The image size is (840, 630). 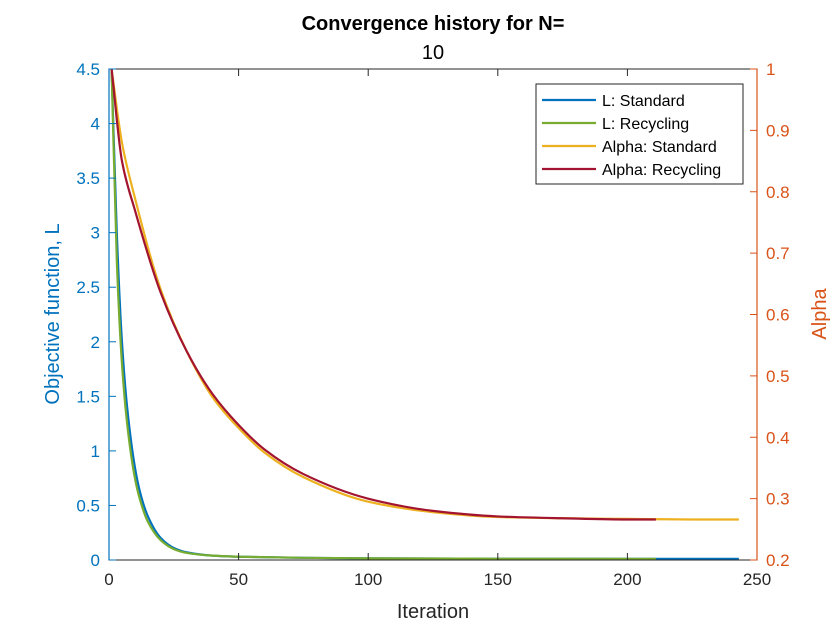 I want to click on y-left-tick-label: 0, so click(x=95, y=560).